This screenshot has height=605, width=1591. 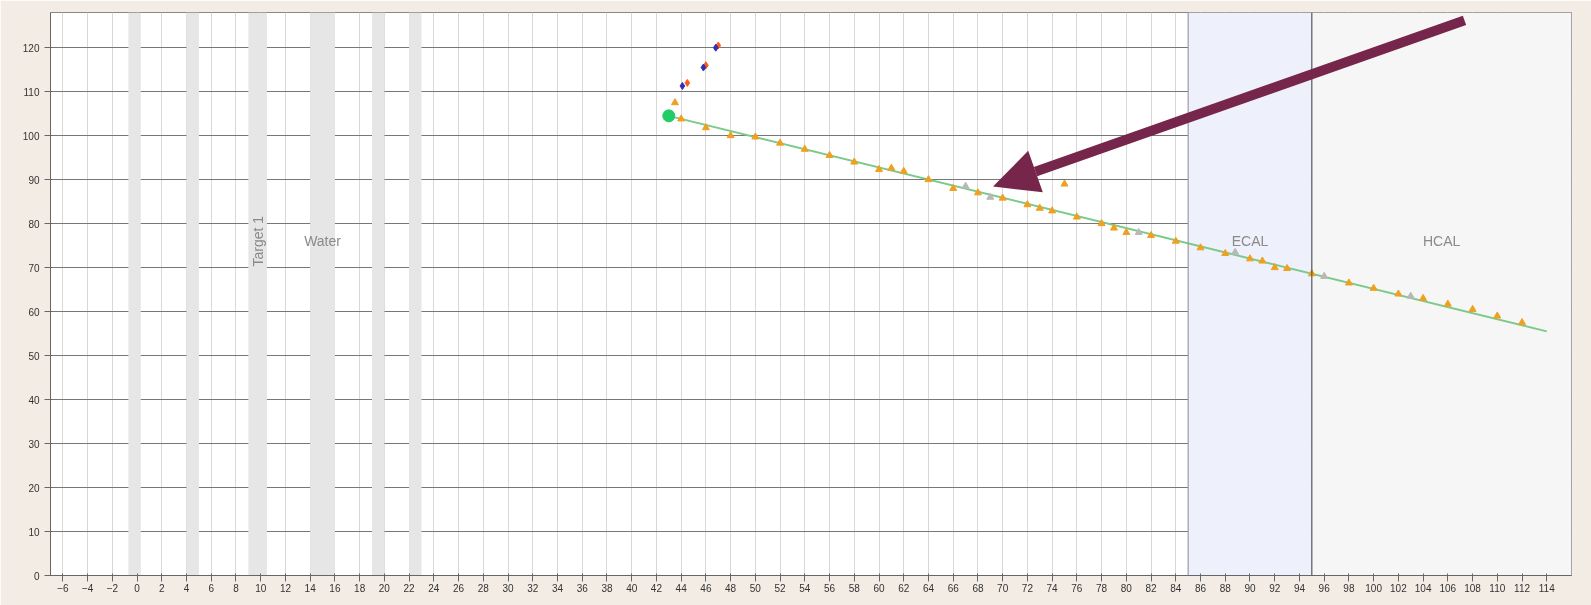 What do you see at coordinates (31, 48) in the screenshot?
I see `y-tick-label: 120` at bounding box center [31, 48].